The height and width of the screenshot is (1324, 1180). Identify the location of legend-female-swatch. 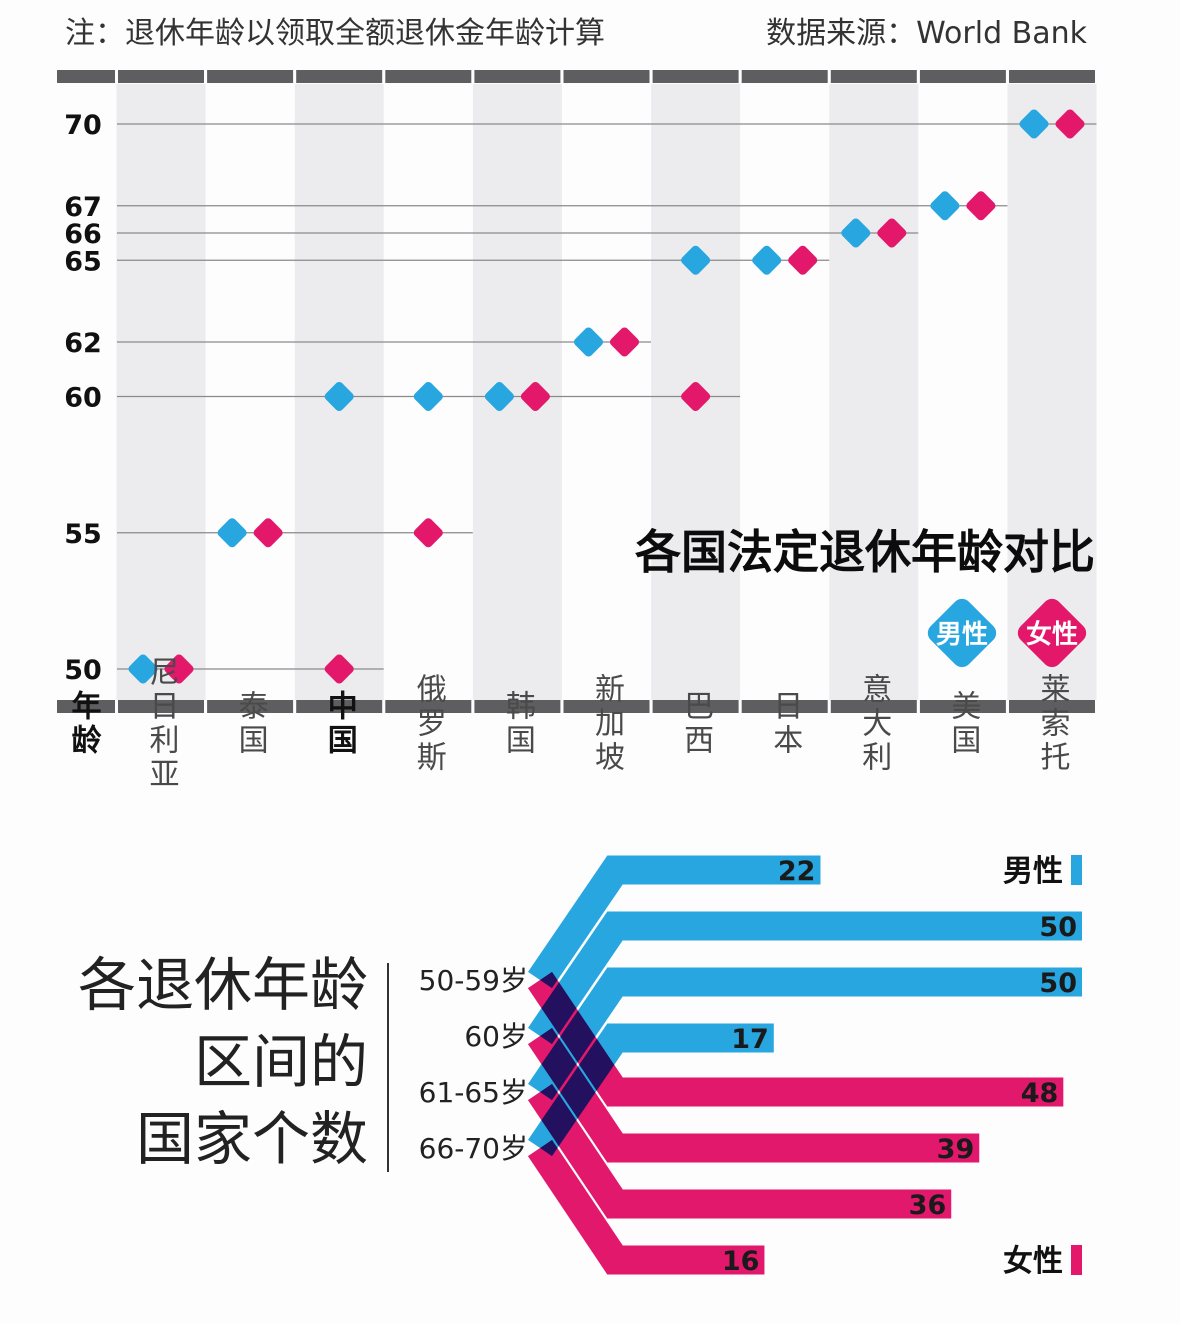
(1076, 1260).